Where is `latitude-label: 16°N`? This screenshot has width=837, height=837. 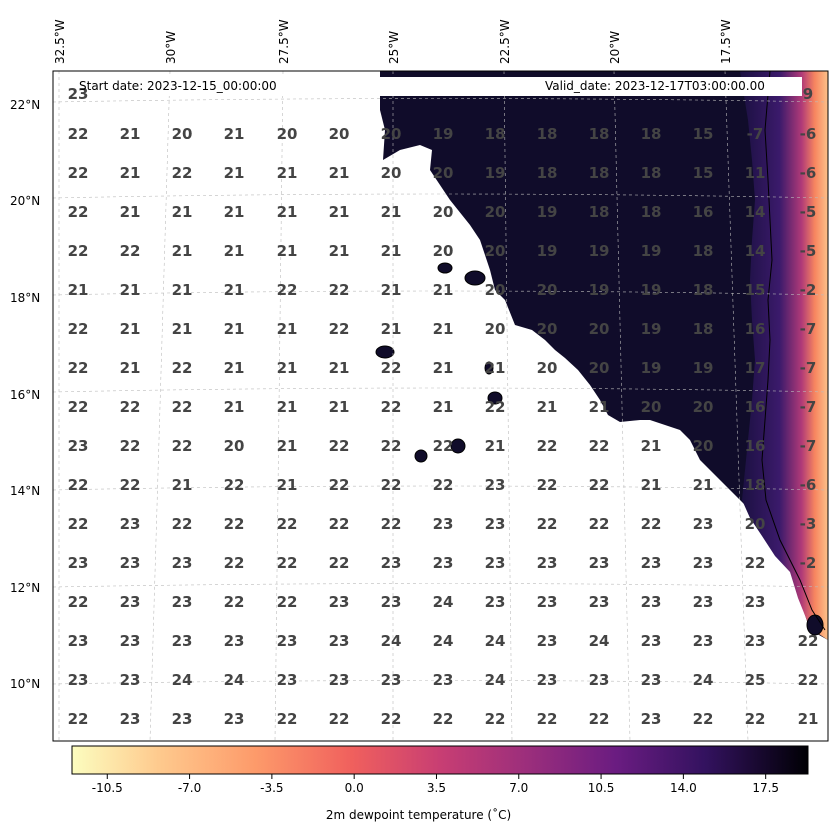 latitude-label: 16°N is located at coordinates (25, 395).